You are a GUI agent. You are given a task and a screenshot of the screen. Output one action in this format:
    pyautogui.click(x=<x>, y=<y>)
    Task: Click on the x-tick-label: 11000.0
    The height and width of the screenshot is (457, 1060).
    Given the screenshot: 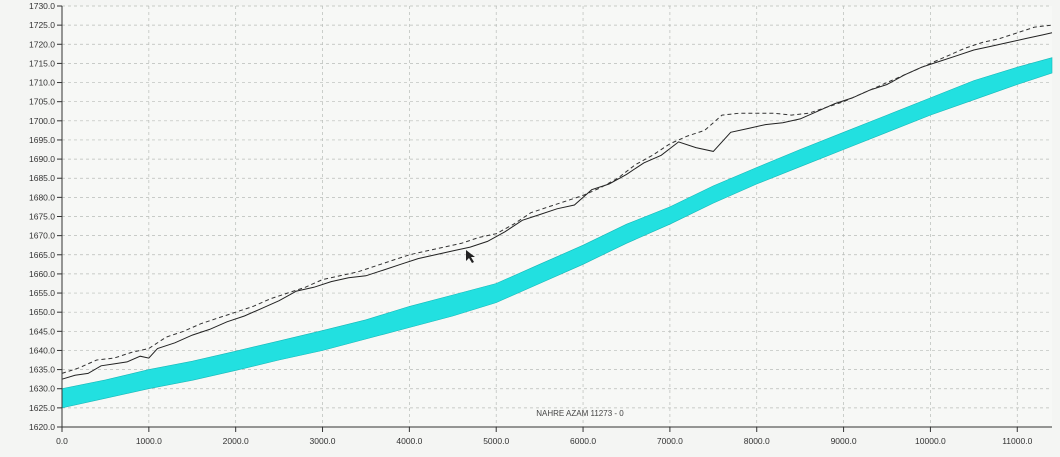 What is the action you would take?
    pyautogui.click(x=1017, y=441)
    